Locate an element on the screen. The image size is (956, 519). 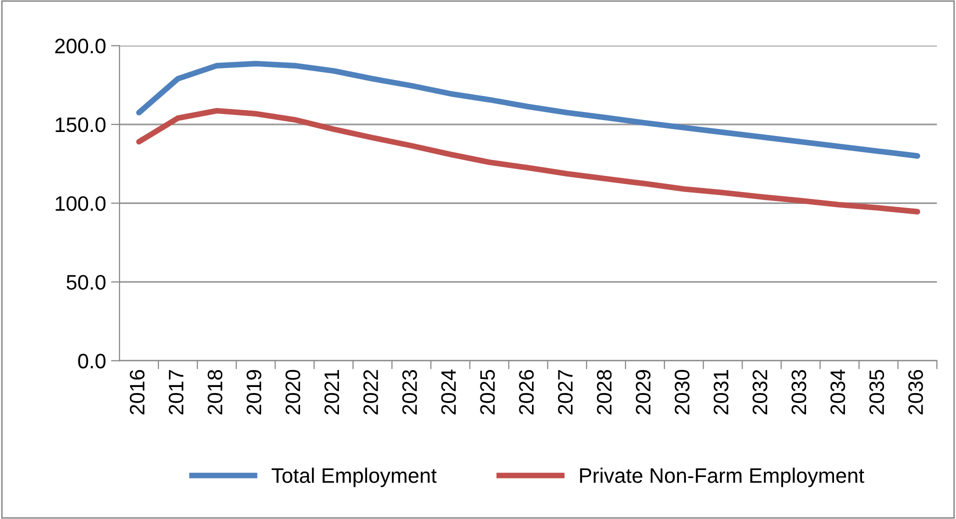
x-tick-label: 2034 is located at coordinates (838, 392).